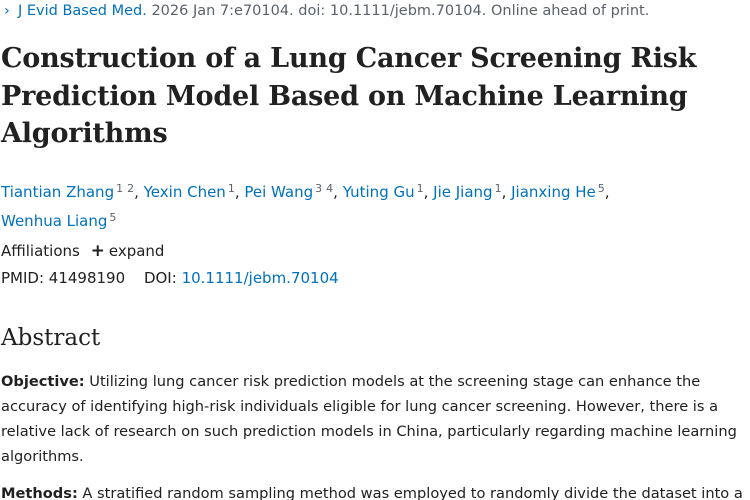  Describe the element at coordinates (97, 251) in the screenshot. I see `plus-icon: +` at that location.